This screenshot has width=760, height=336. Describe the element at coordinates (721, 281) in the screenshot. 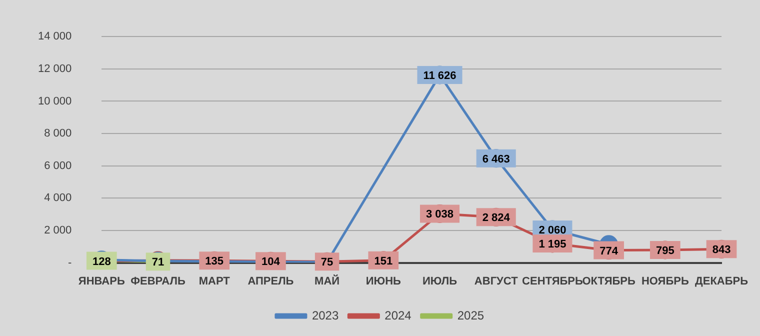

I see `x-tick-label: ДЕКАБРЬ` at that location.